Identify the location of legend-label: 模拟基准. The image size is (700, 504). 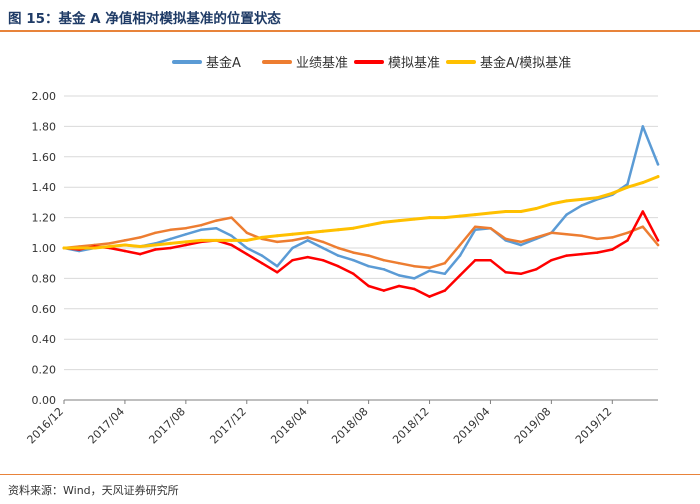
(414, 63).